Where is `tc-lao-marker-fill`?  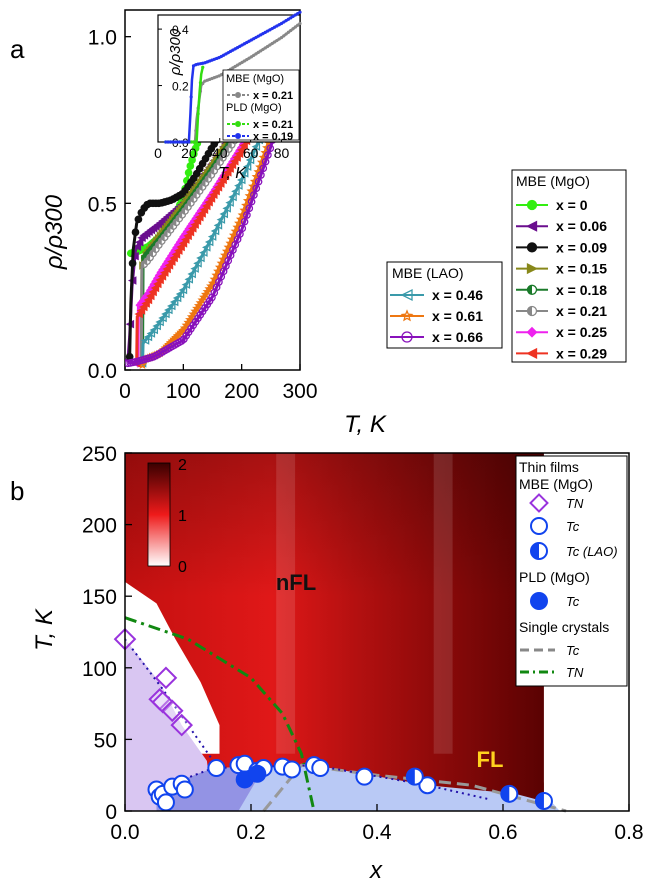
tc-lao-marker-fill is located at coordinates (539, 800).